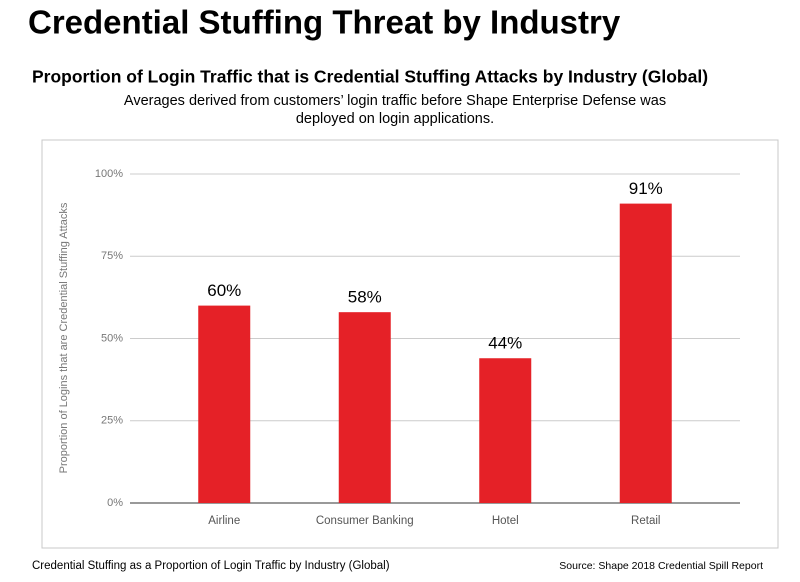 The height and width of the screenshot is (582, 800). What do you see at coordinates (112, 421) in the screenshot?
I see `y-tick-label: 25%` at bounding box center [112, 421].